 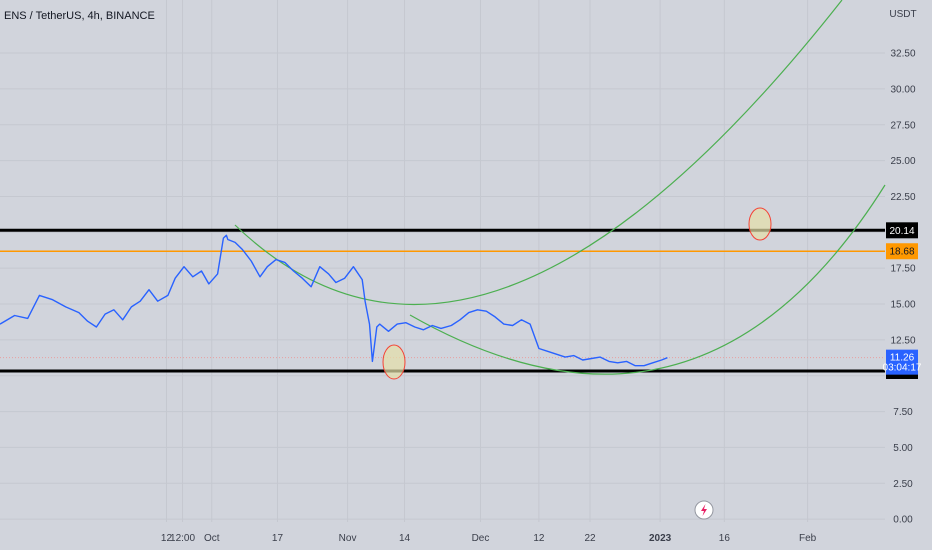 I want to click on y-tick-label: 22.50, so click(x=902, y=197).